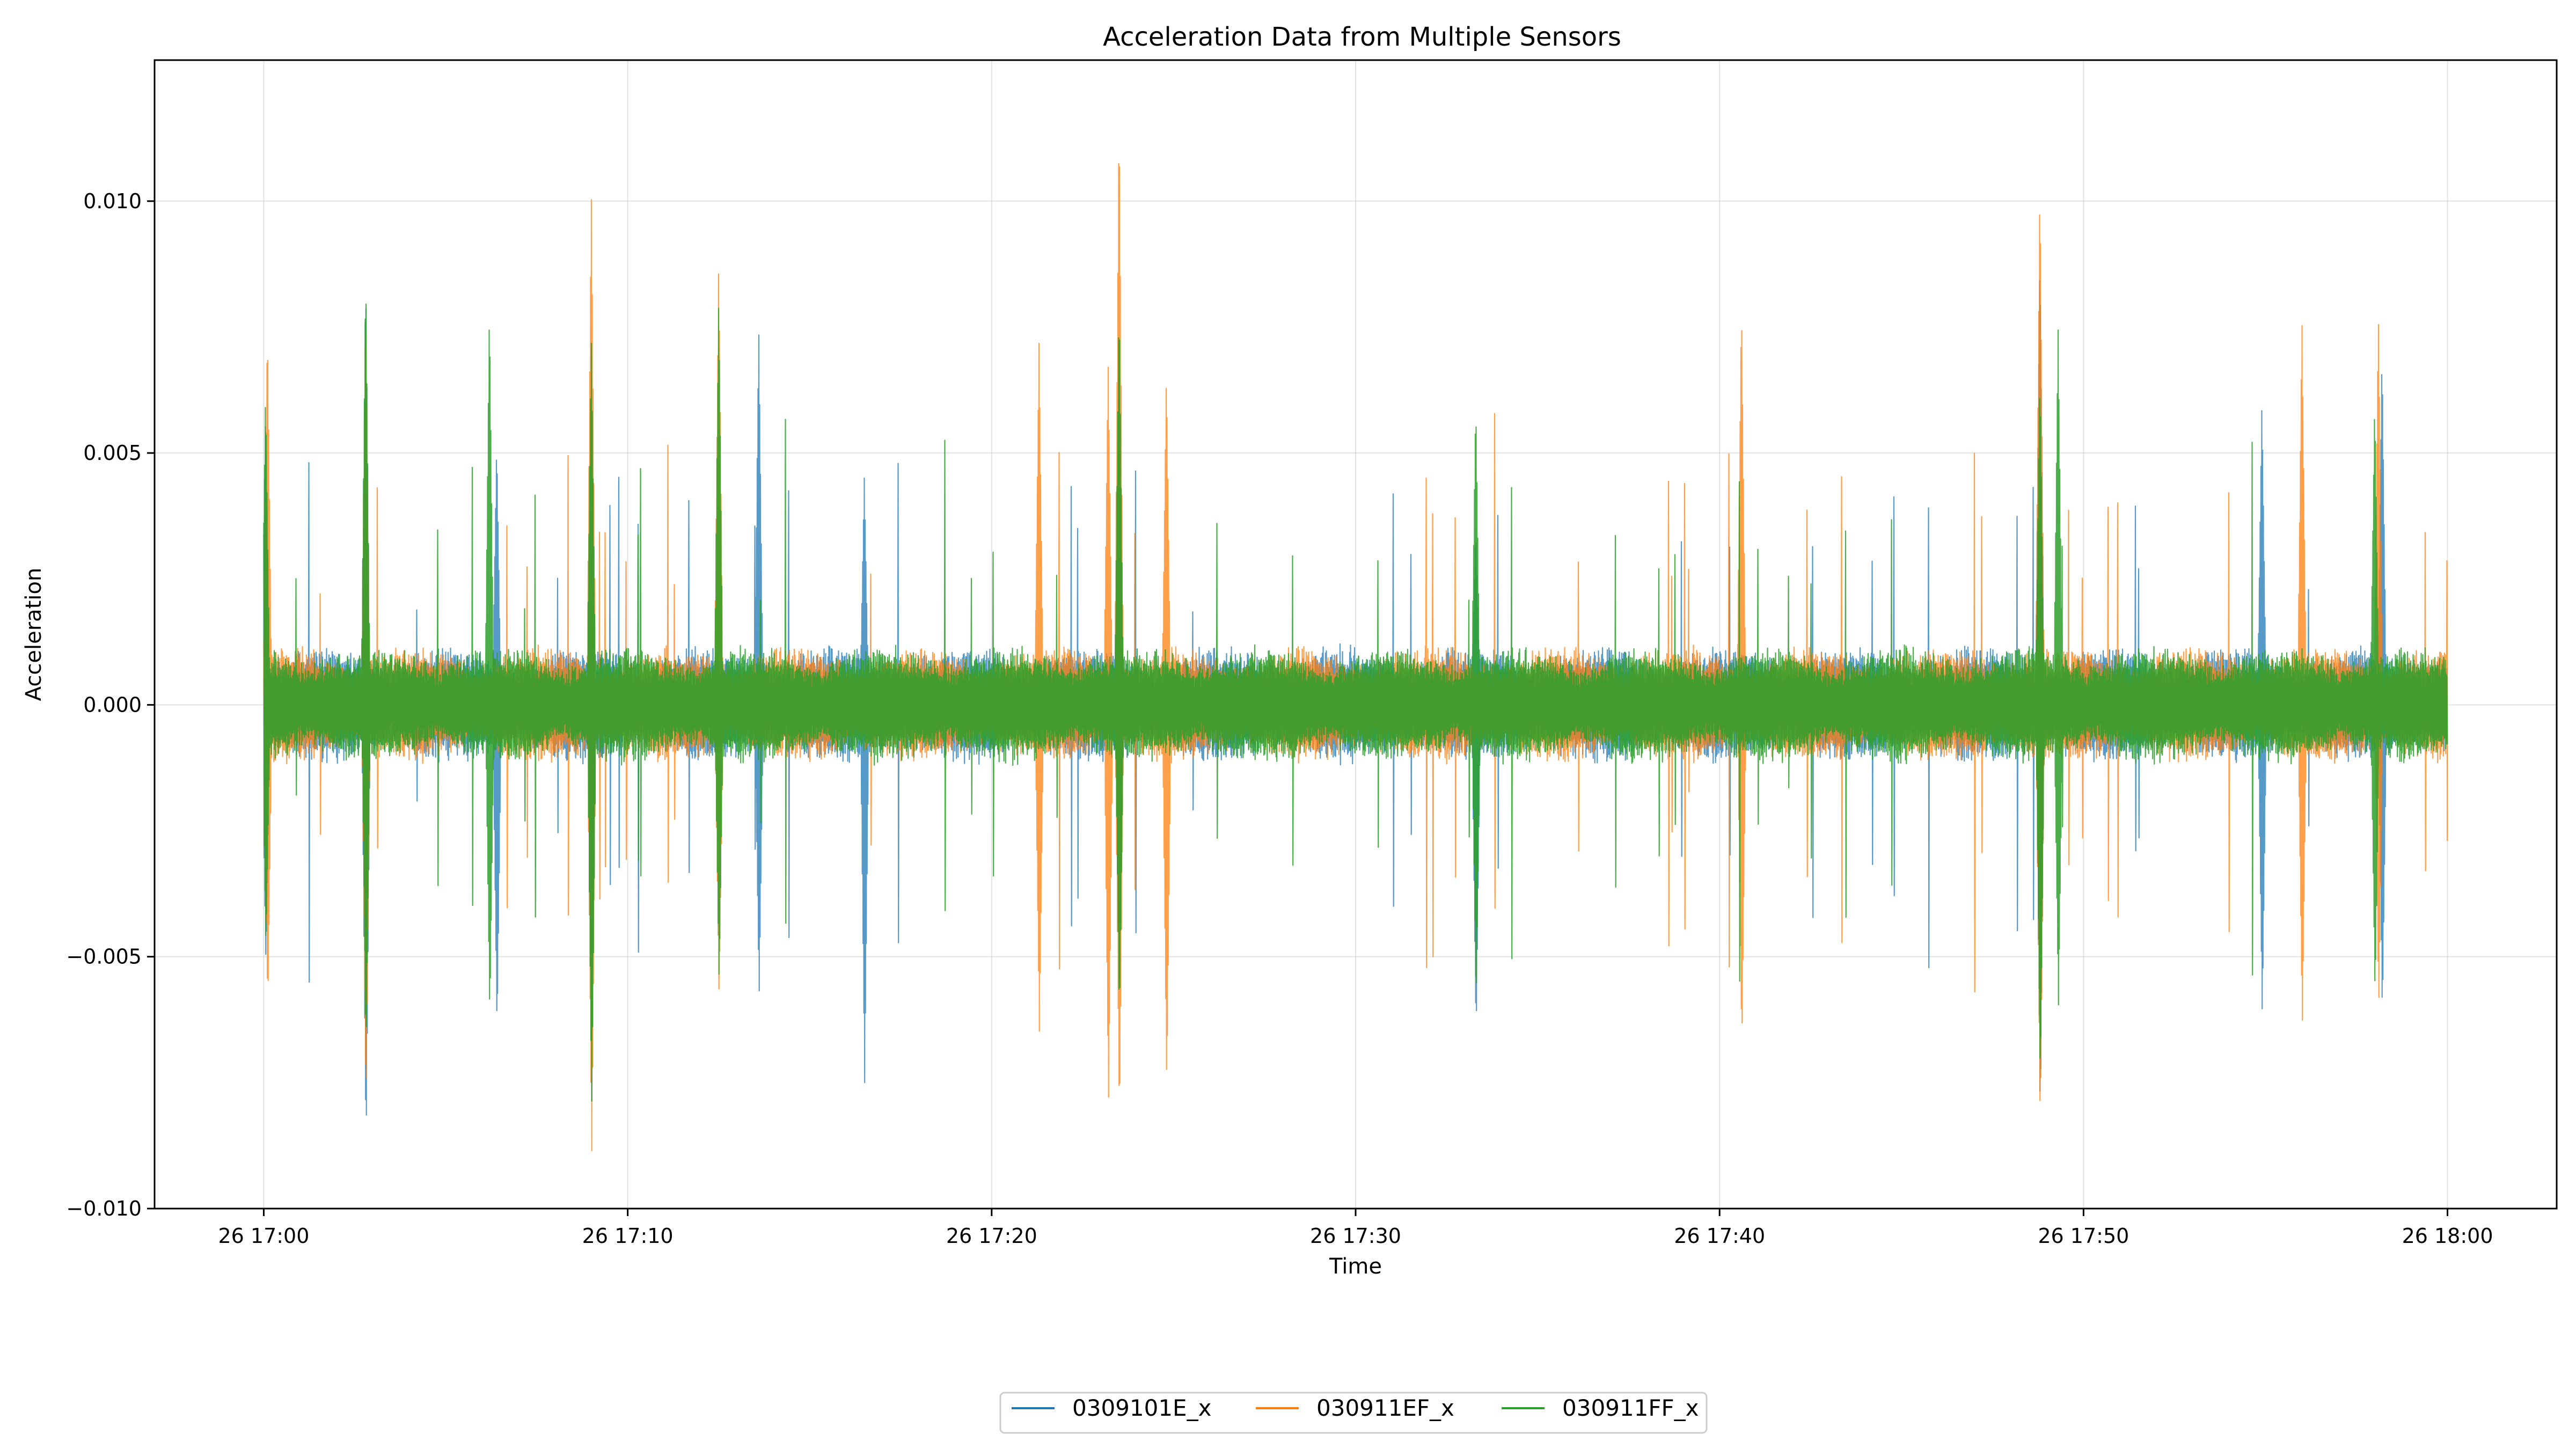 The width and height of the screenshot is (2576, 1449). What do you see at coordinates (104, 957) in the screenshot?
I see `y-tick-label: −0.005` at bounding box center [104, 957].